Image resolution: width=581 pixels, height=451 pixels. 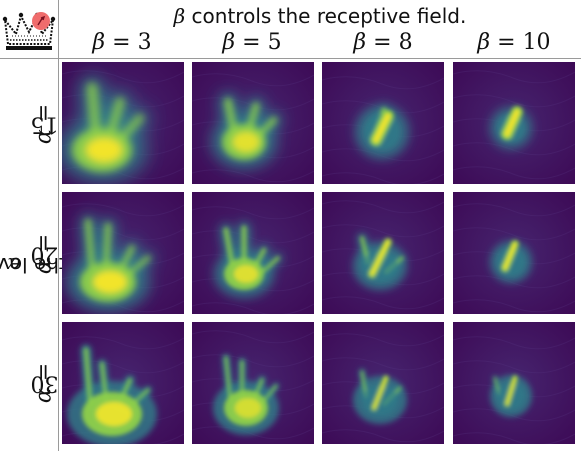 What do you see at coordinates (536, 42) in the screenshot?
I see `column-header-value: 10` at bounding box center [536, 42].